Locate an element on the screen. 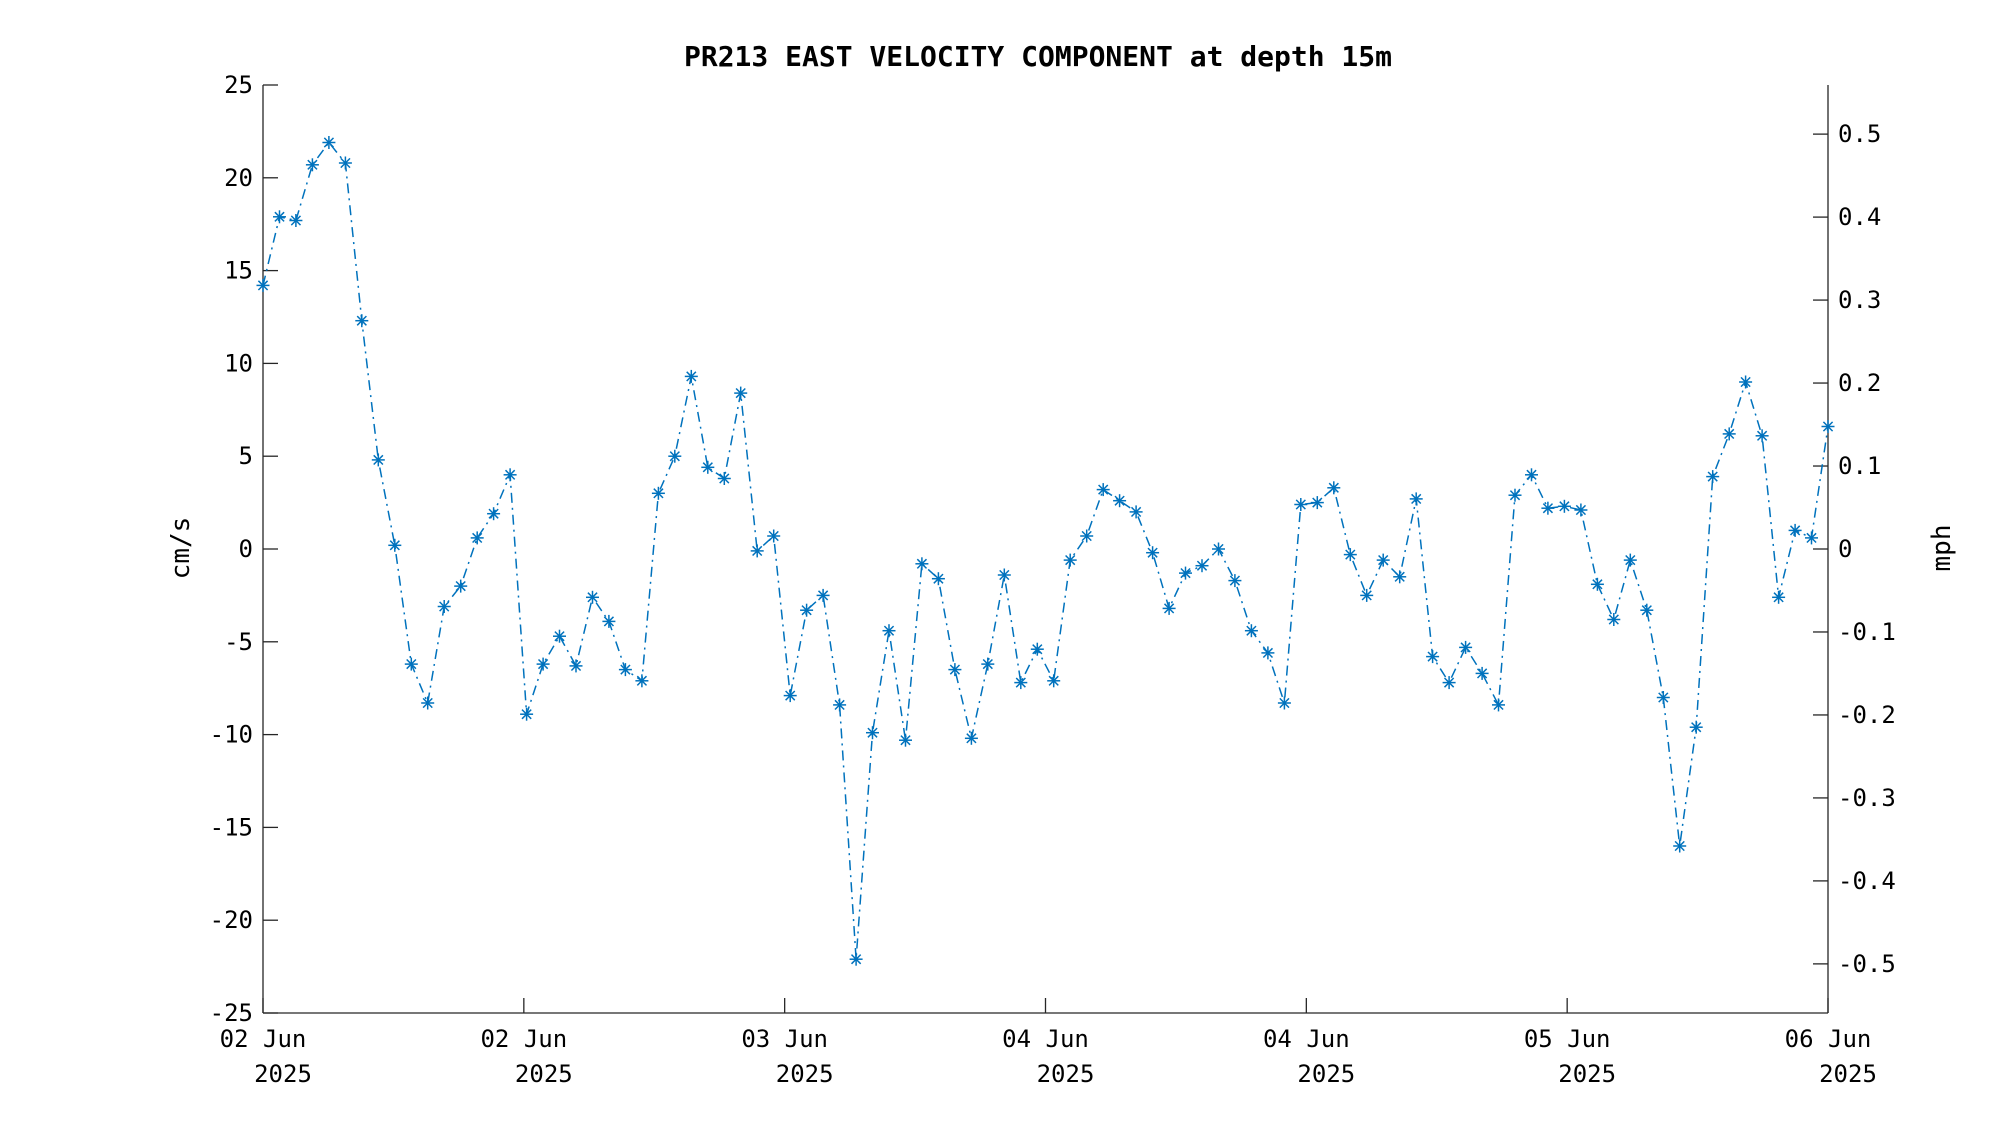 This screenshot has height=1125, width=2000. x-tick-label-date: 06 Jun is located at coordinates (1828, 1039).